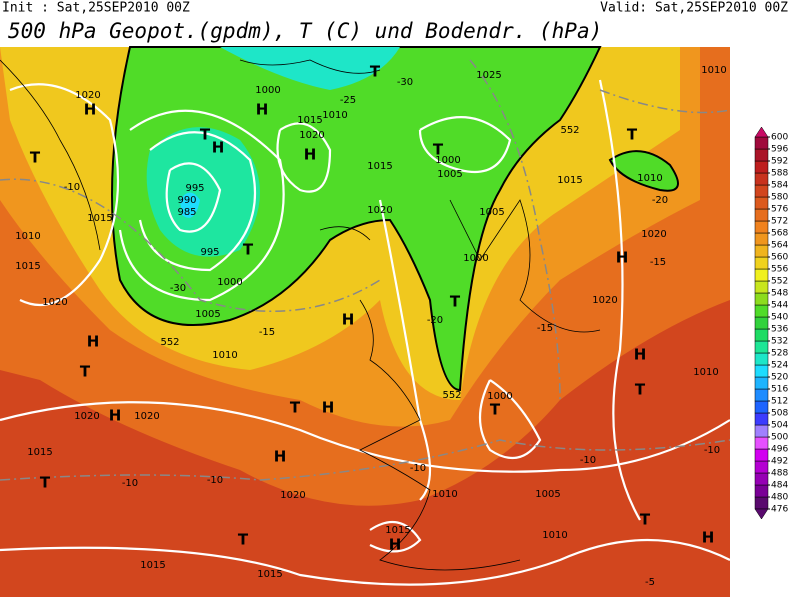 The image size is (790, 597). Describe the element at coordinates (660, 200) in the screenshot. I see `contour-label: -20` at that location.